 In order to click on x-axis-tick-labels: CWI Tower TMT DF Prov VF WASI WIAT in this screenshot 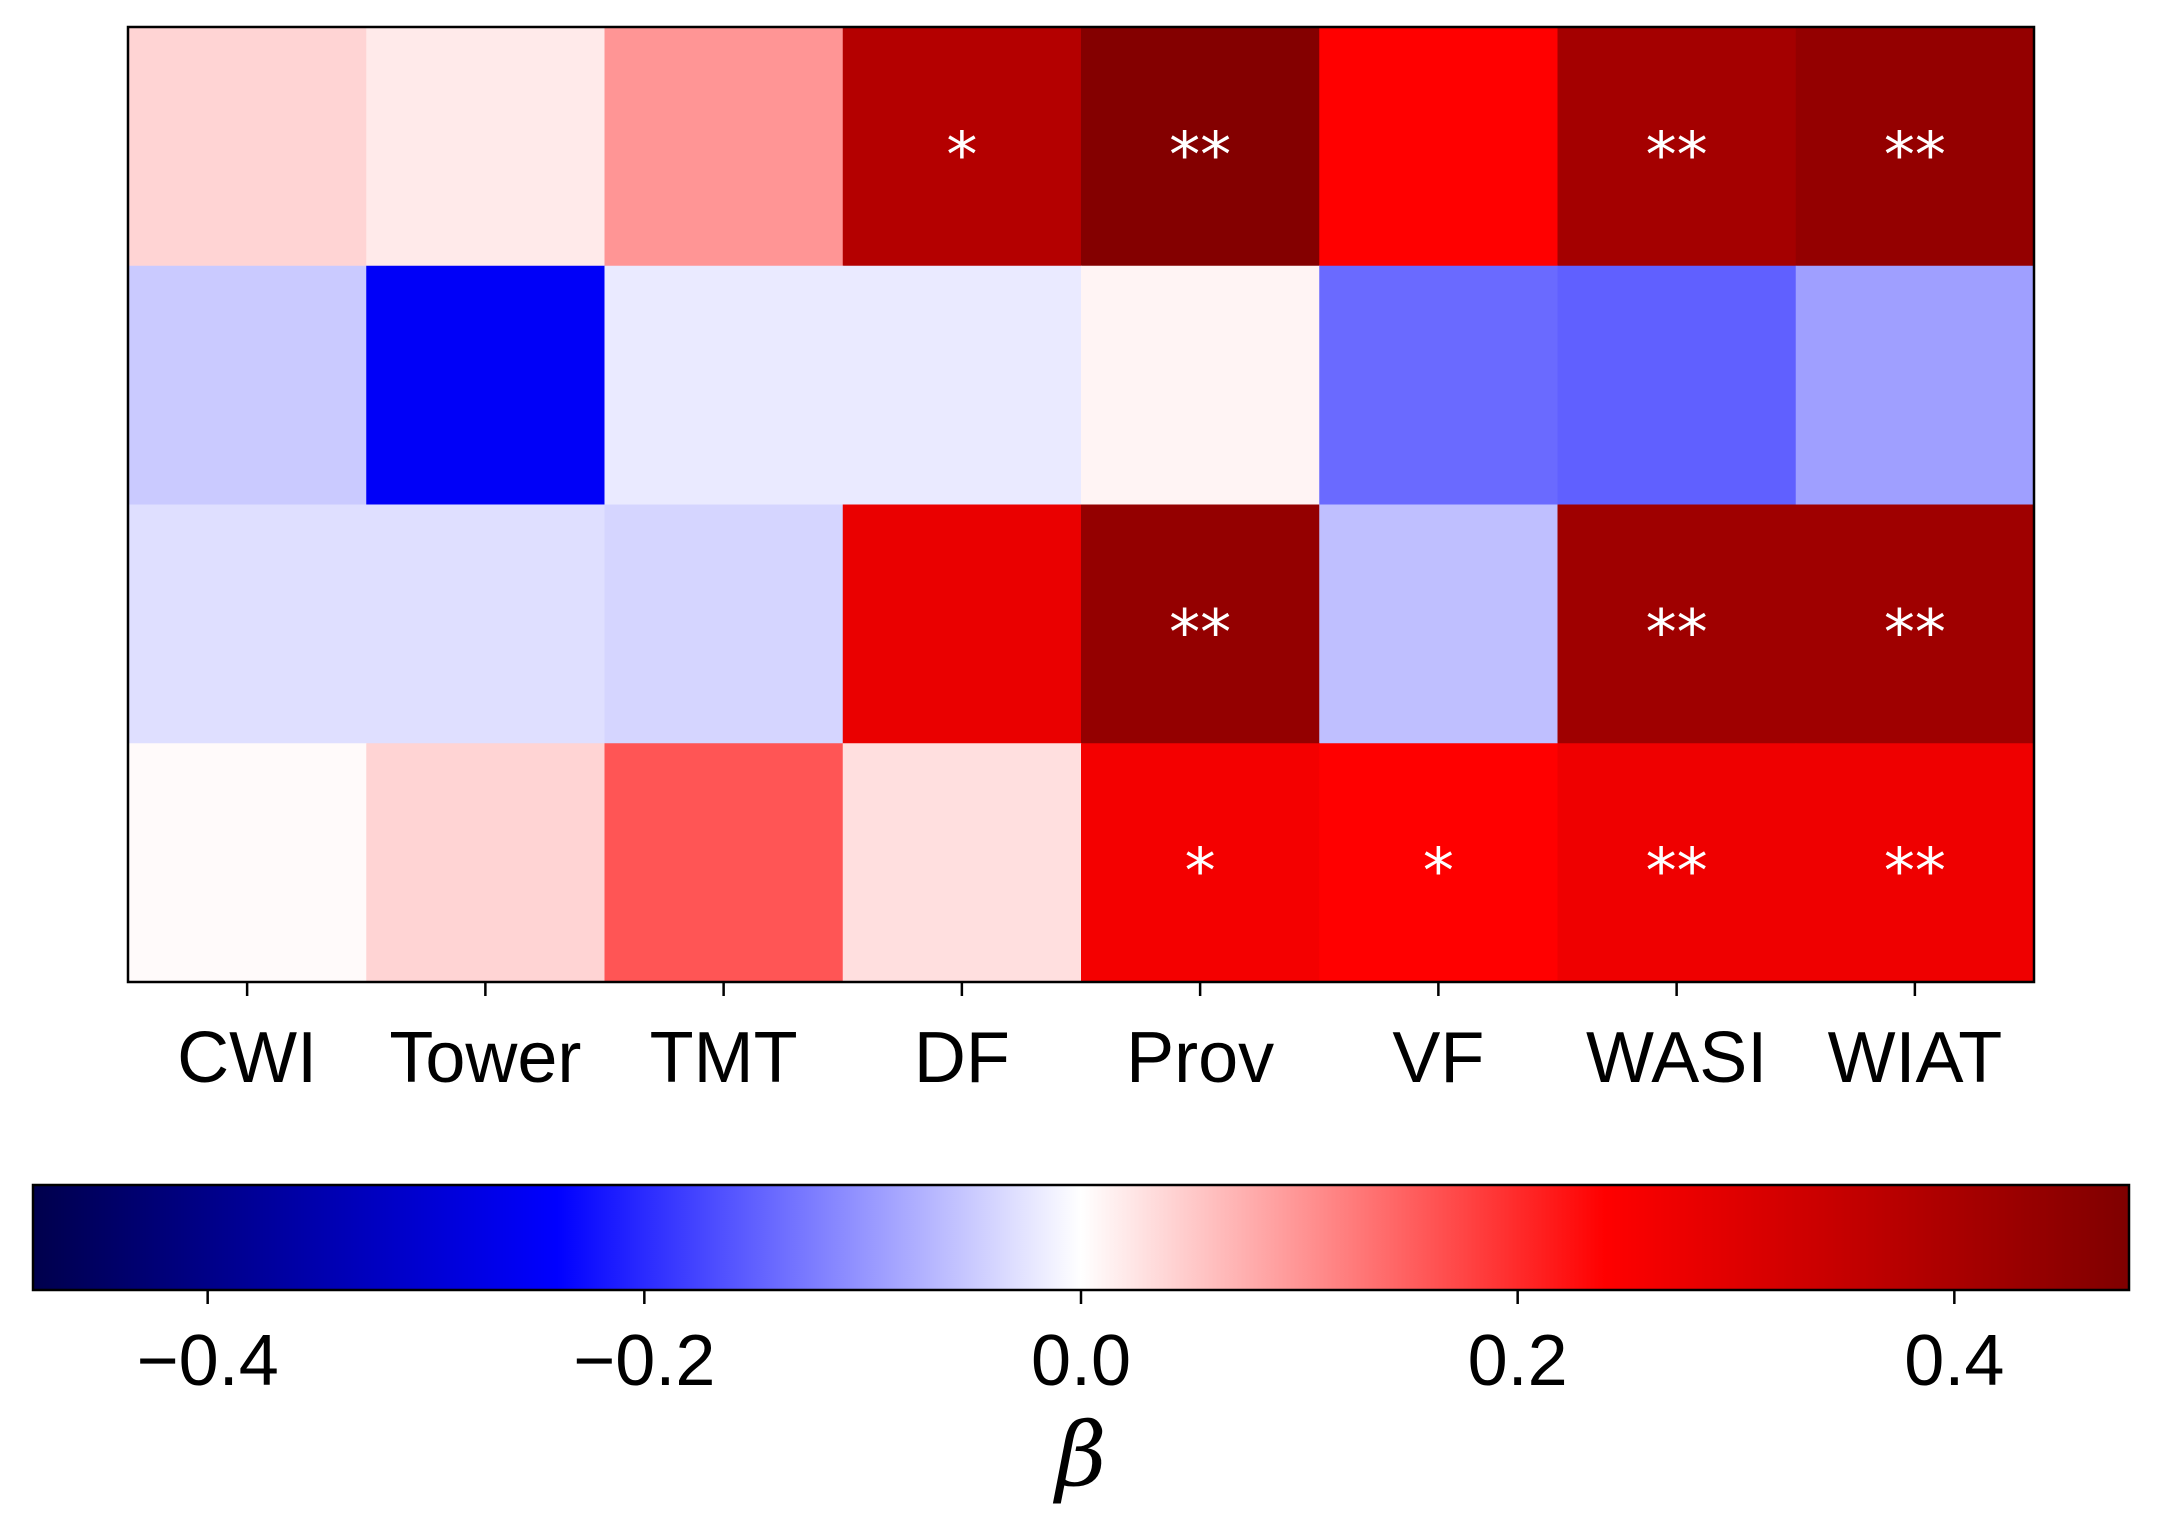, I will do `click(1089, 1058)`.